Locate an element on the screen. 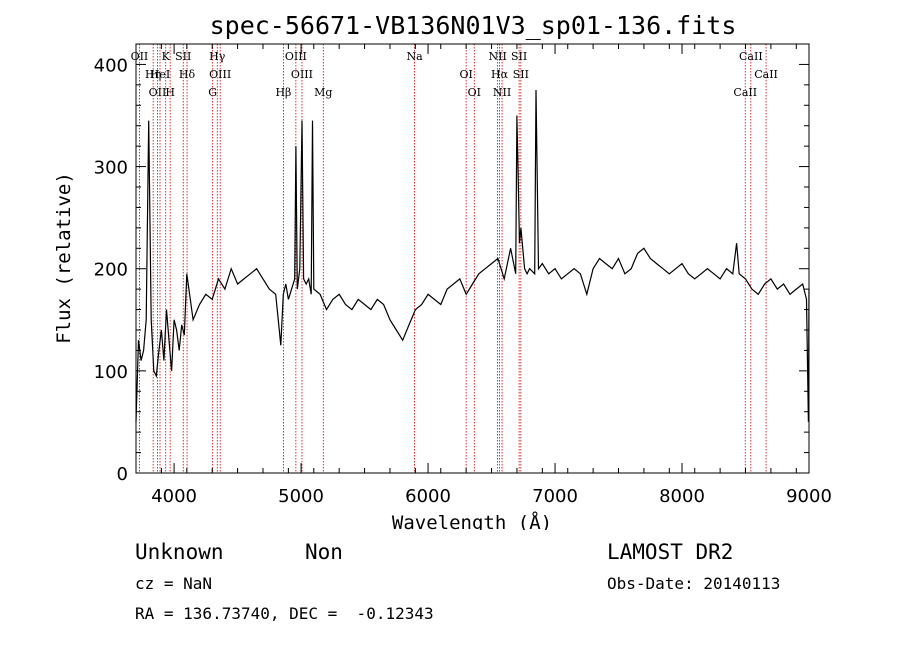 The width and height of the screenshot is (900, 649). x-tick-label: 7000 is located at coordinates (555, 496).